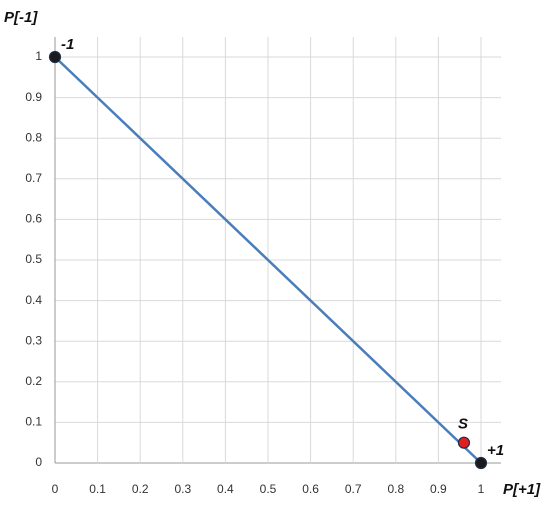 This screenshot has width=550, height=505. What do you see at coordinates (522, 489) in the screenshot?
I see `x-axis-title: P[+1]` at bounding box center [522, 489].